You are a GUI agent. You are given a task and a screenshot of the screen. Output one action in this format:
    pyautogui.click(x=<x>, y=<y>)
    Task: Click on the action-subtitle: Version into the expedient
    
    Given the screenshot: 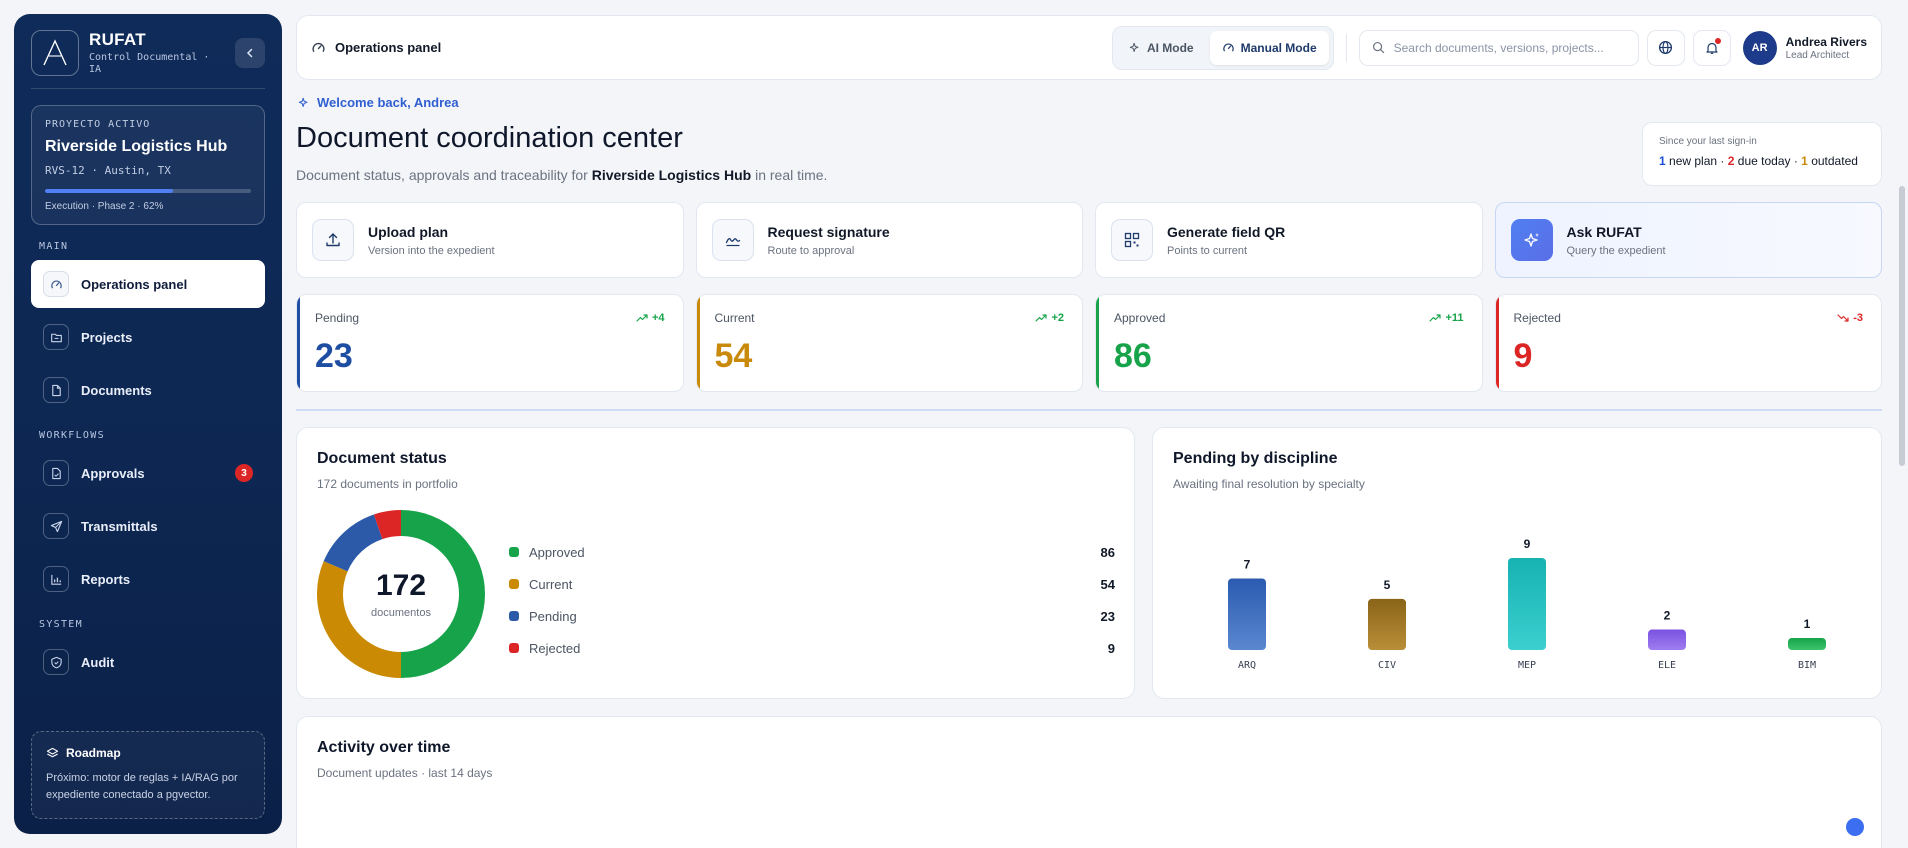 What is the action you would take?
    pyautogui.click(x=431, y=250)
    